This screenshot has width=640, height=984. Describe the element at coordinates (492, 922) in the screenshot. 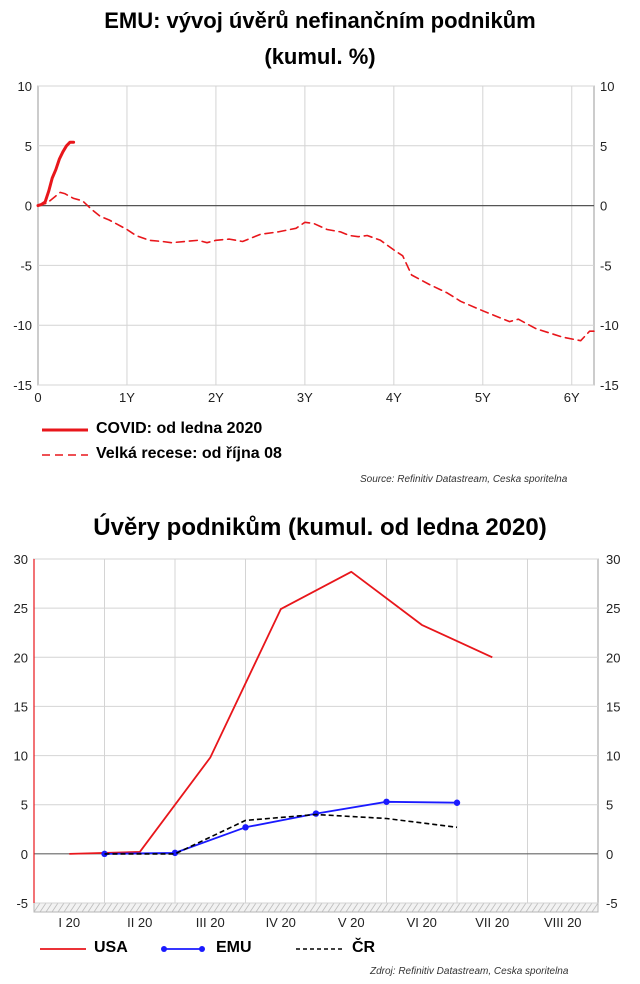

I see `chart2-x-tick-label: VII 20` at that location.